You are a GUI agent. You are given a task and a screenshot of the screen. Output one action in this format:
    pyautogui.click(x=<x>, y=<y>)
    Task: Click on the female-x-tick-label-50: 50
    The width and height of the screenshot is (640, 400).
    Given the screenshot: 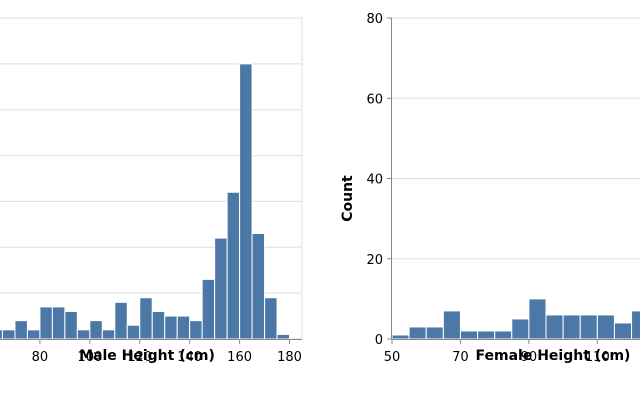 What is the action you would take?
    pyautogui.click(x=392, y=357)
    